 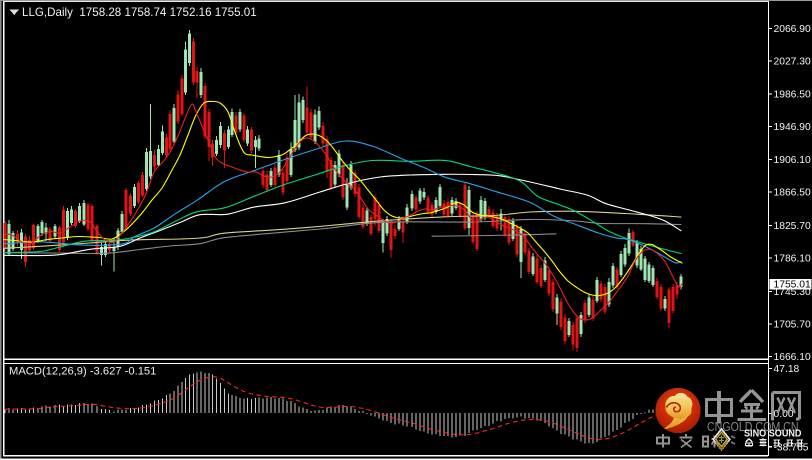 I want to click on svg-text: 1786.10, so click(x=792, y=259).